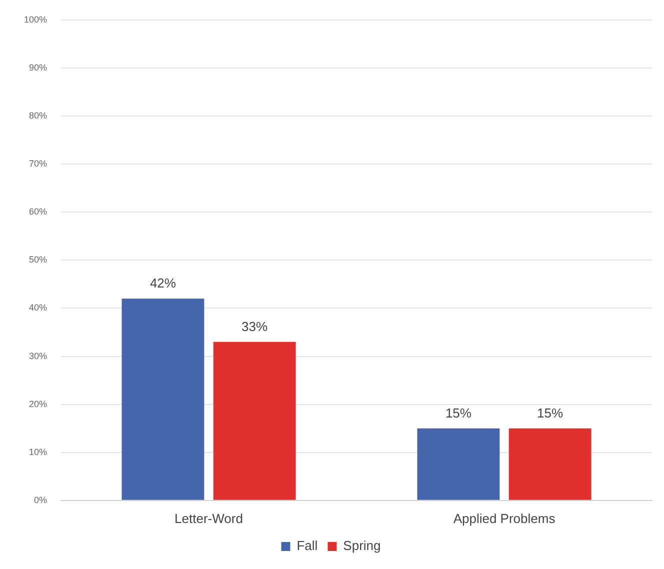 The width and height of the screenshot is (664, 569). What do you see at coordinates (307, 546) in the screenshot?
I see `legend-label: Fall` at bounding box center [307, 546].